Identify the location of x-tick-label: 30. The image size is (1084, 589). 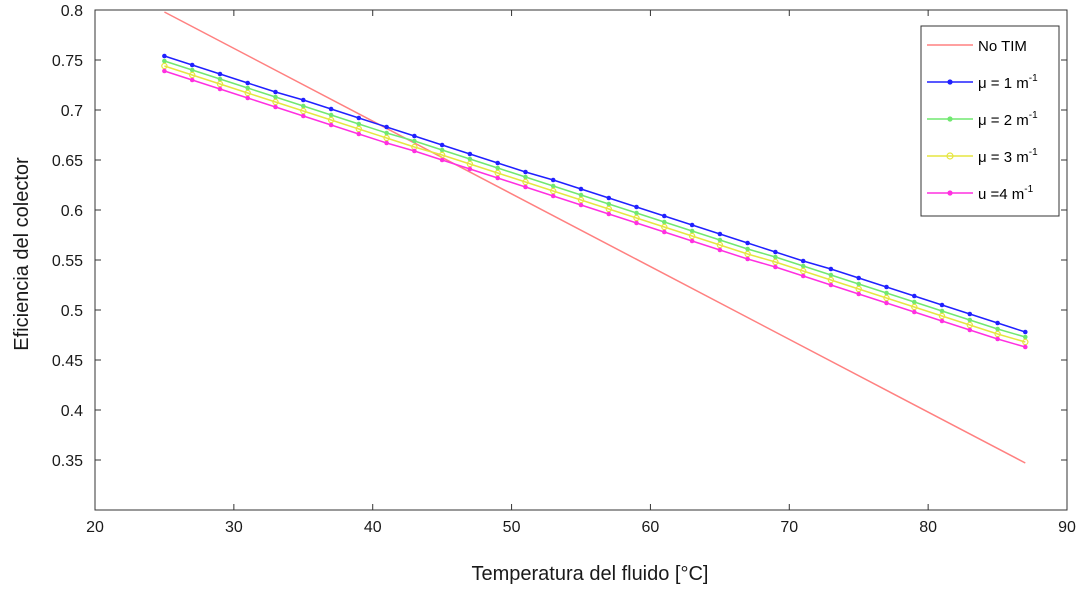
(234, 527).